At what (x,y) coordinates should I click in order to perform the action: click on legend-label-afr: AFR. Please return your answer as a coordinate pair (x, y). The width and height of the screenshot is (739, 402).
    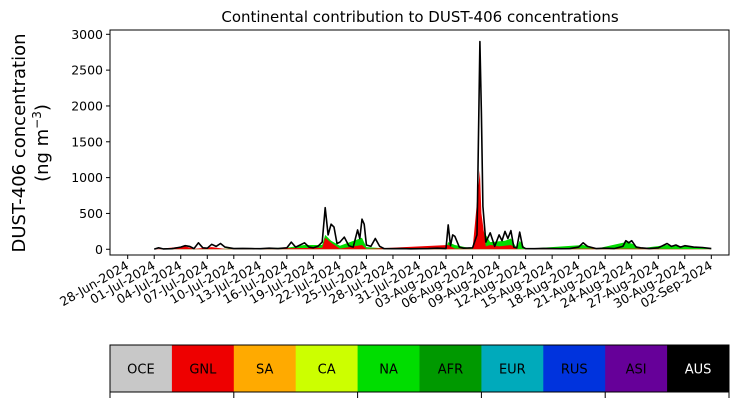
    Looking at the image, I should click on (450, 370).